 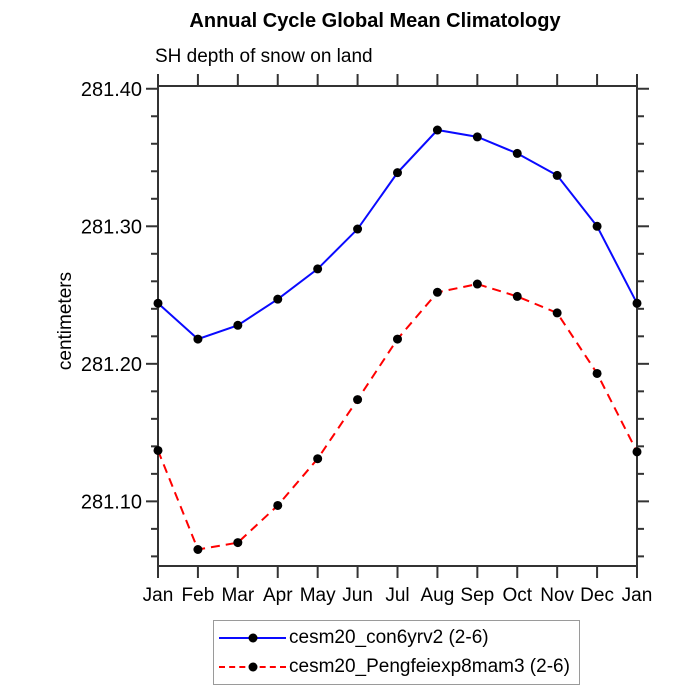 What do you see at coordinates (357, 595) in the screenshot?
I see `x-tick-label: Jun` at bounding box center [357, 595].